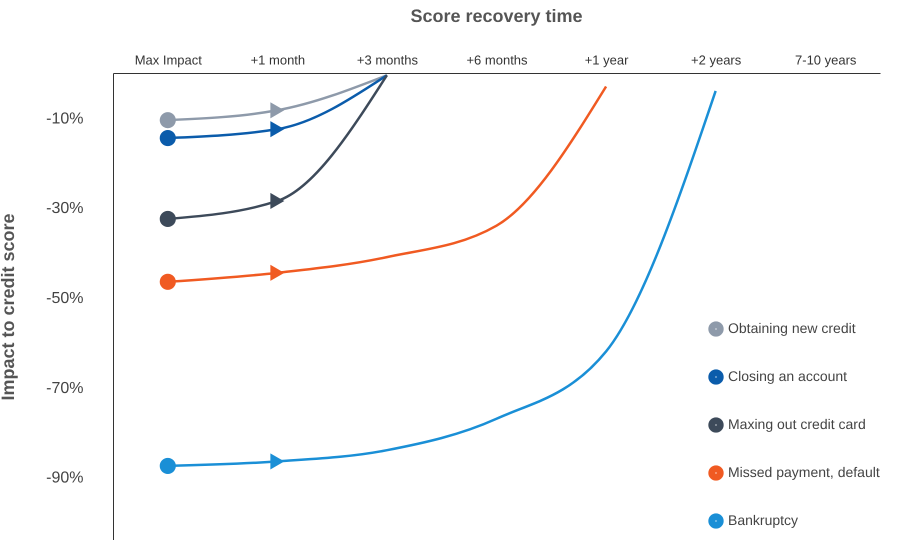 Image resolution: width=909 pixels, height=540 pixels. What do you see at coordinates (65, 119) in the screenshot?
I see `y-tick-label: -10%` at bounding box center [65, 119].